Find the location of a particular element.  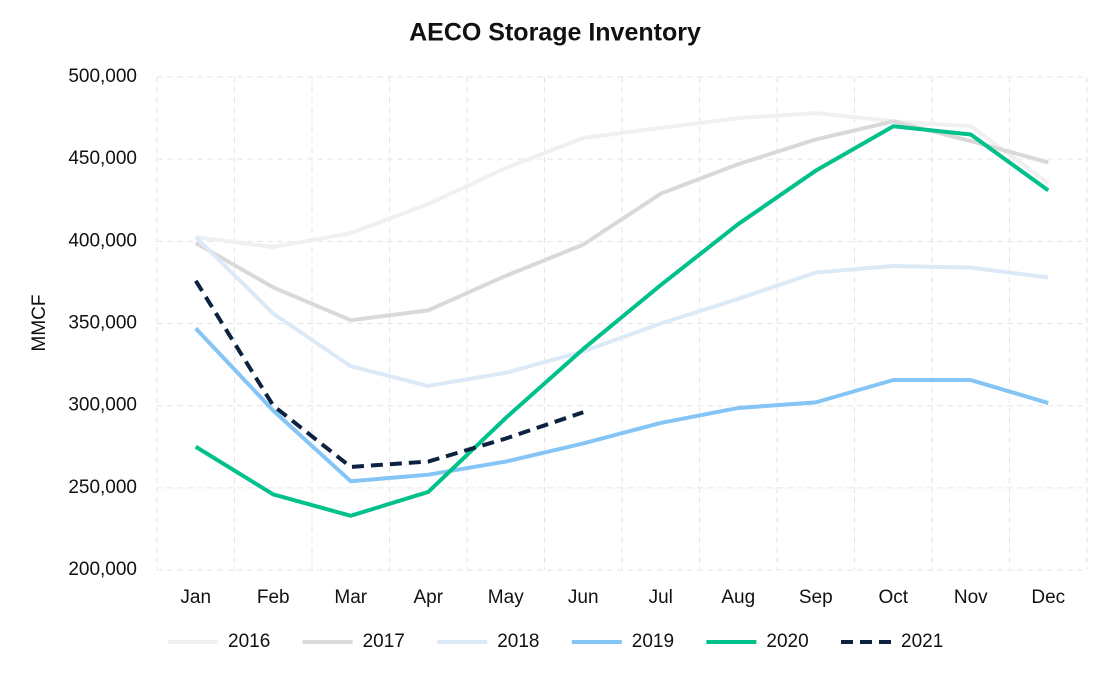

x-tick-label: Jun is located at coordinates (583, 597).